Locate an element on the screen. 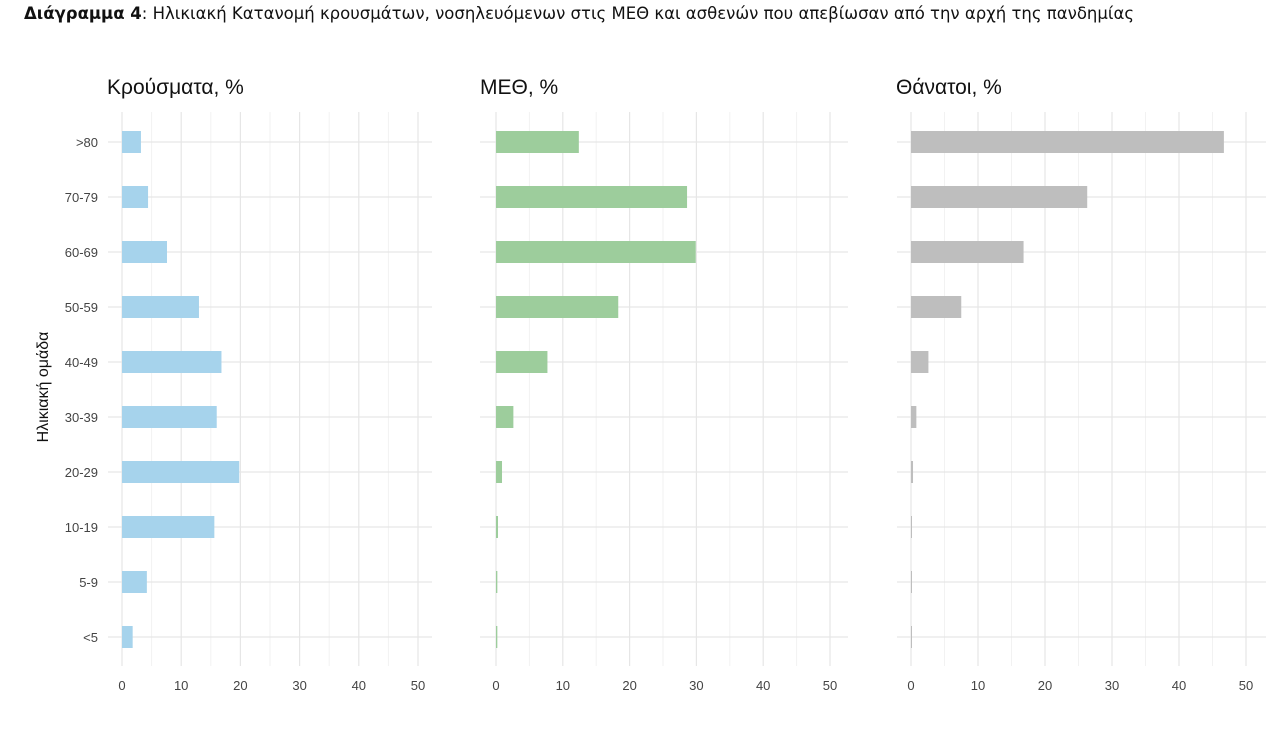  y-tick-label: >80 is located at coordinates (87, 142).